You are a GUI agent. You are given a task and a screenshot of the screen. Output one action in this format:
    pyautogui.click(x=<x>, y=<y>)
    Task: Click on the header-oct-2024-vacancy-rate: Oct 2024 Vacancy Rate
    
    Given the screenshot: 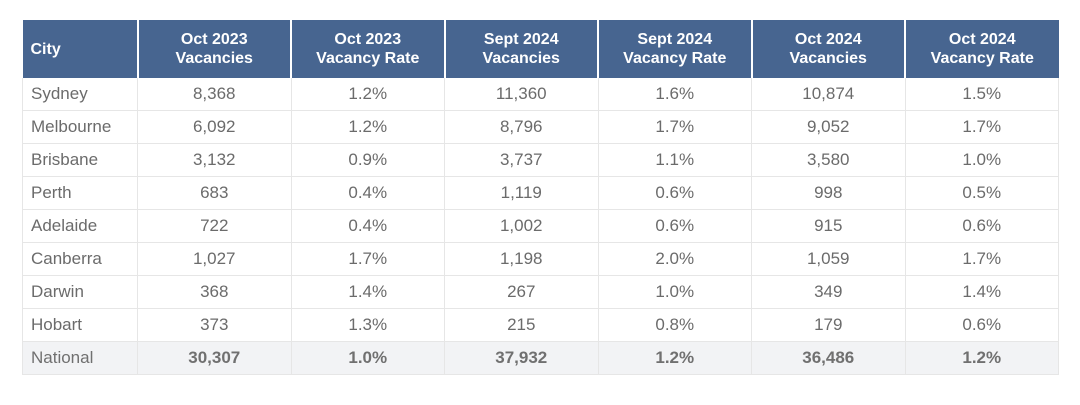 What is the action you would take?
    pyautogui.click(x=982, y=49)
    